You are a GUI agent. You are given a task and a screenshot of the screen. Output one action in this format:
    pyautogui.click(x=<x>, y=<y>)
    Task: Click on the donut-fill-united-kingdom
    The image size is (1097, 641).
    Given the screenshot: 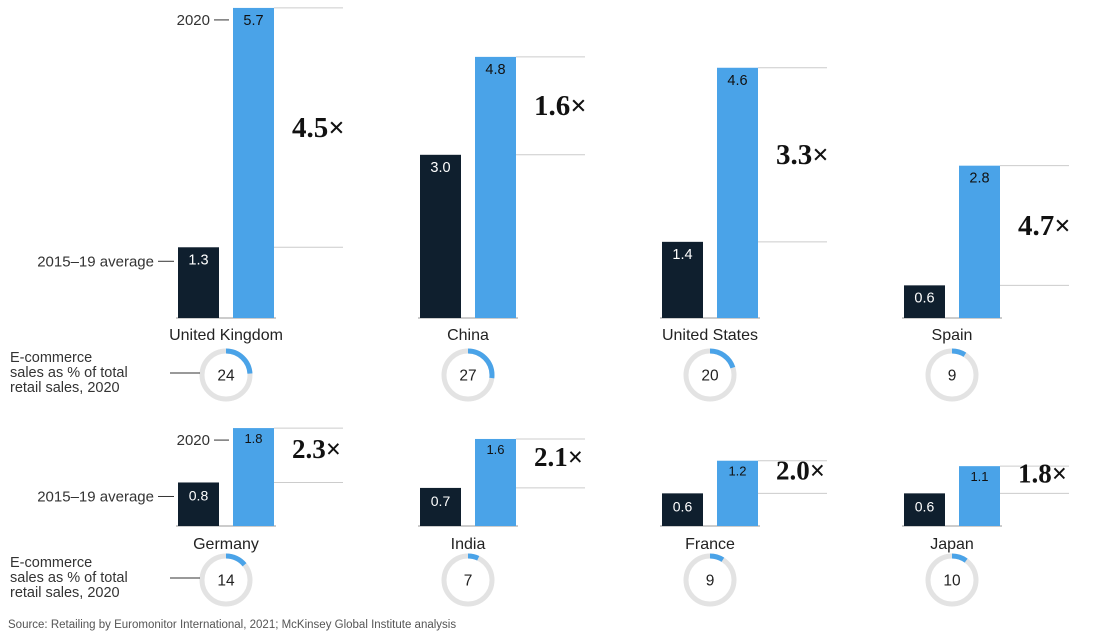 What is the action you would take?
    pyautogui.click(x=226, y=375)
    